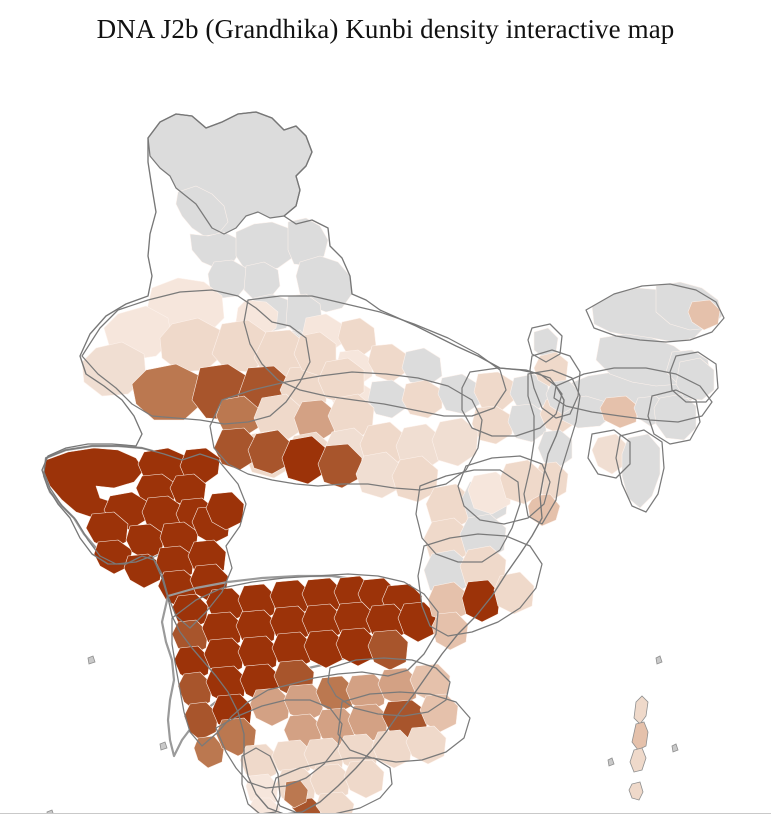 The height and width of the screenshot is (814, 771). Describe the element at coordinates (305, 460) in the screenshot. I see `district-mp-w-dark` at that location.